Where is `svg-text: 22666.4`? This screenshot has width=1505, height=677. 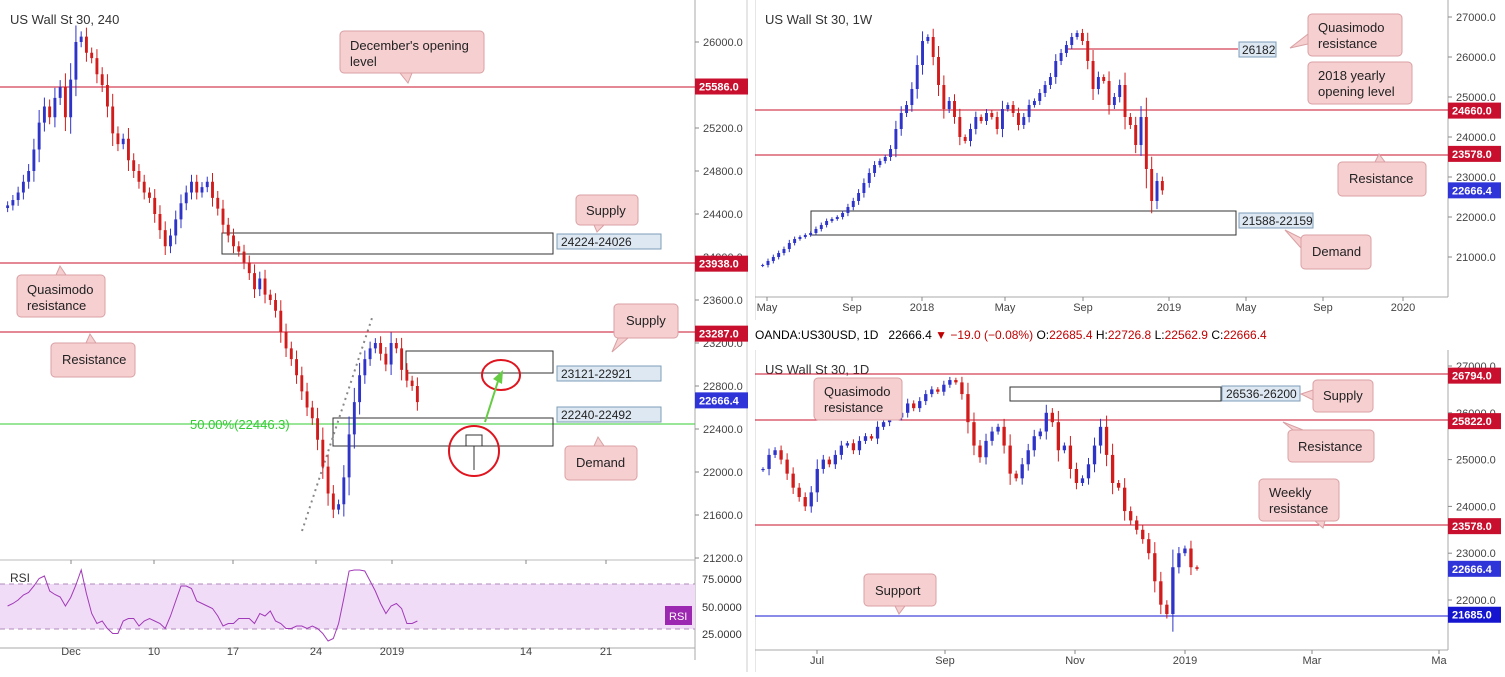
svg-text: 22666.4 is located at coordinates (1472, 570).